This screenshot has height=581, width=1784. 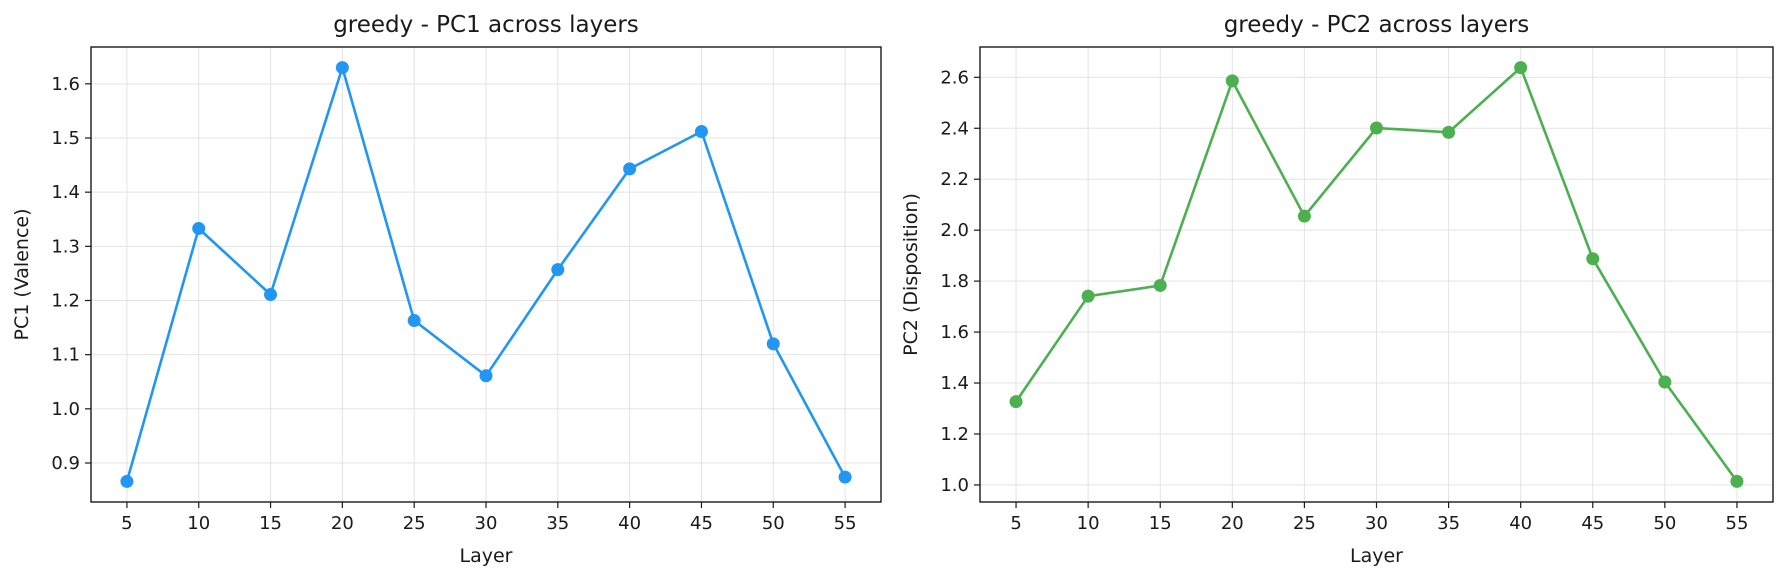 I want to click on pc1-x-tick-label: 10, so click(x=198, y=523).